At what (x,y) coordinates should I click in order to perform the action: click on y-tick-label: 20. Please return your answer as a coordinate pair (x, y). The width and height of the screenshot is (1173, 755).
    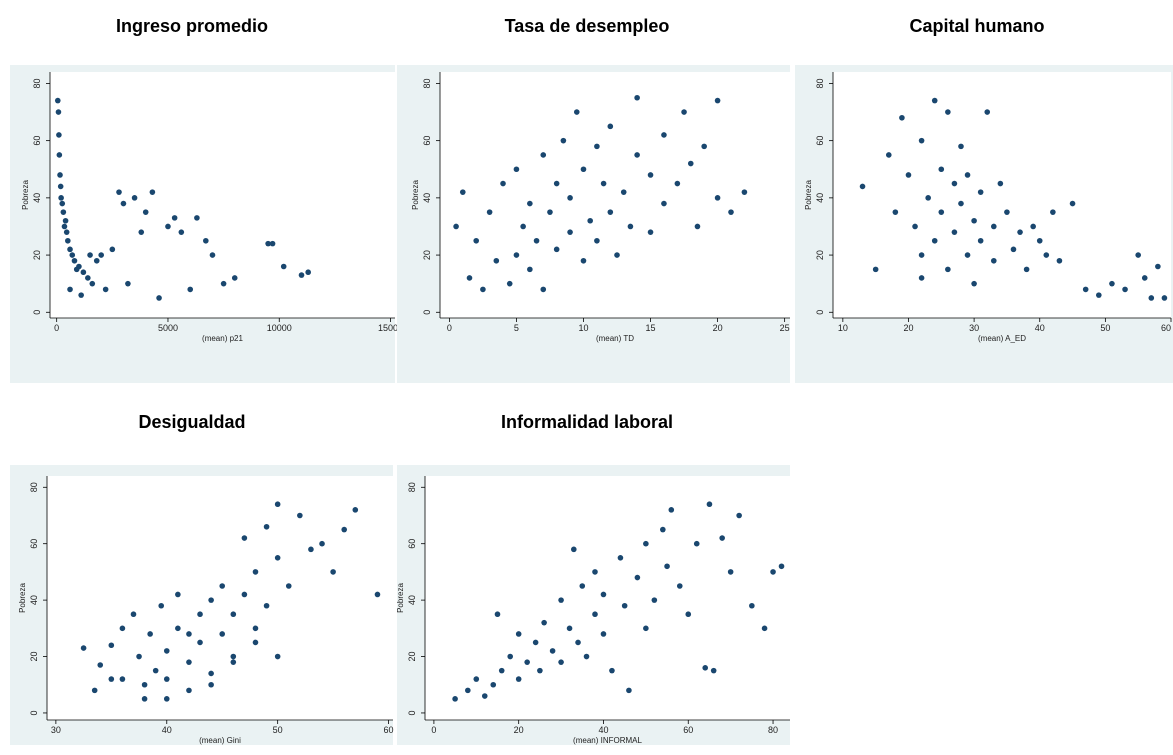
    Looking at the image, I should click on (427, 255).